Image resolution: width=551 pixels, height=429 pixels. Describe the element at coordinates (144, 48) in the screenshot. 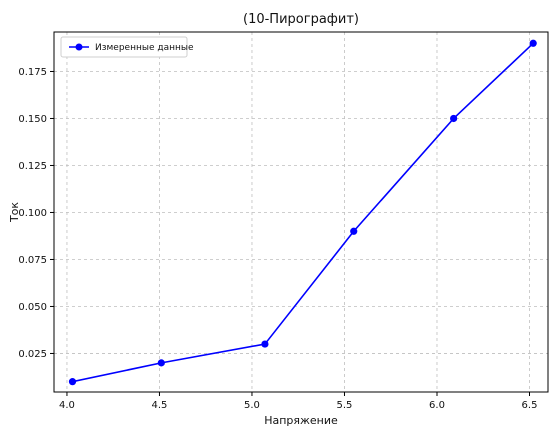

I see `legend-label: Измеренные данные` at that location.